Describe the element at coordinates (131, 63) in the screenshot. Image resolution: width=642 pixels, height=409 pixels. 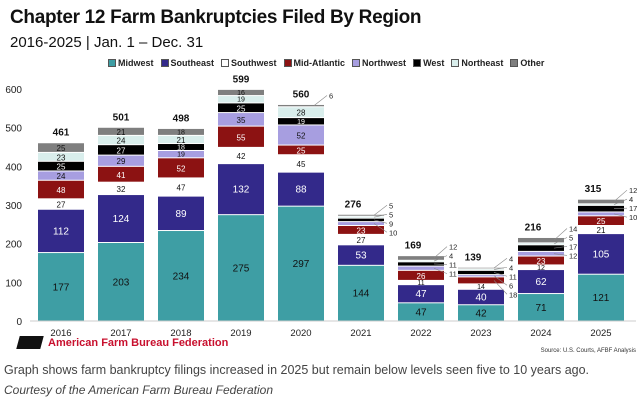
I see `legend-item: Midwest` at that location.